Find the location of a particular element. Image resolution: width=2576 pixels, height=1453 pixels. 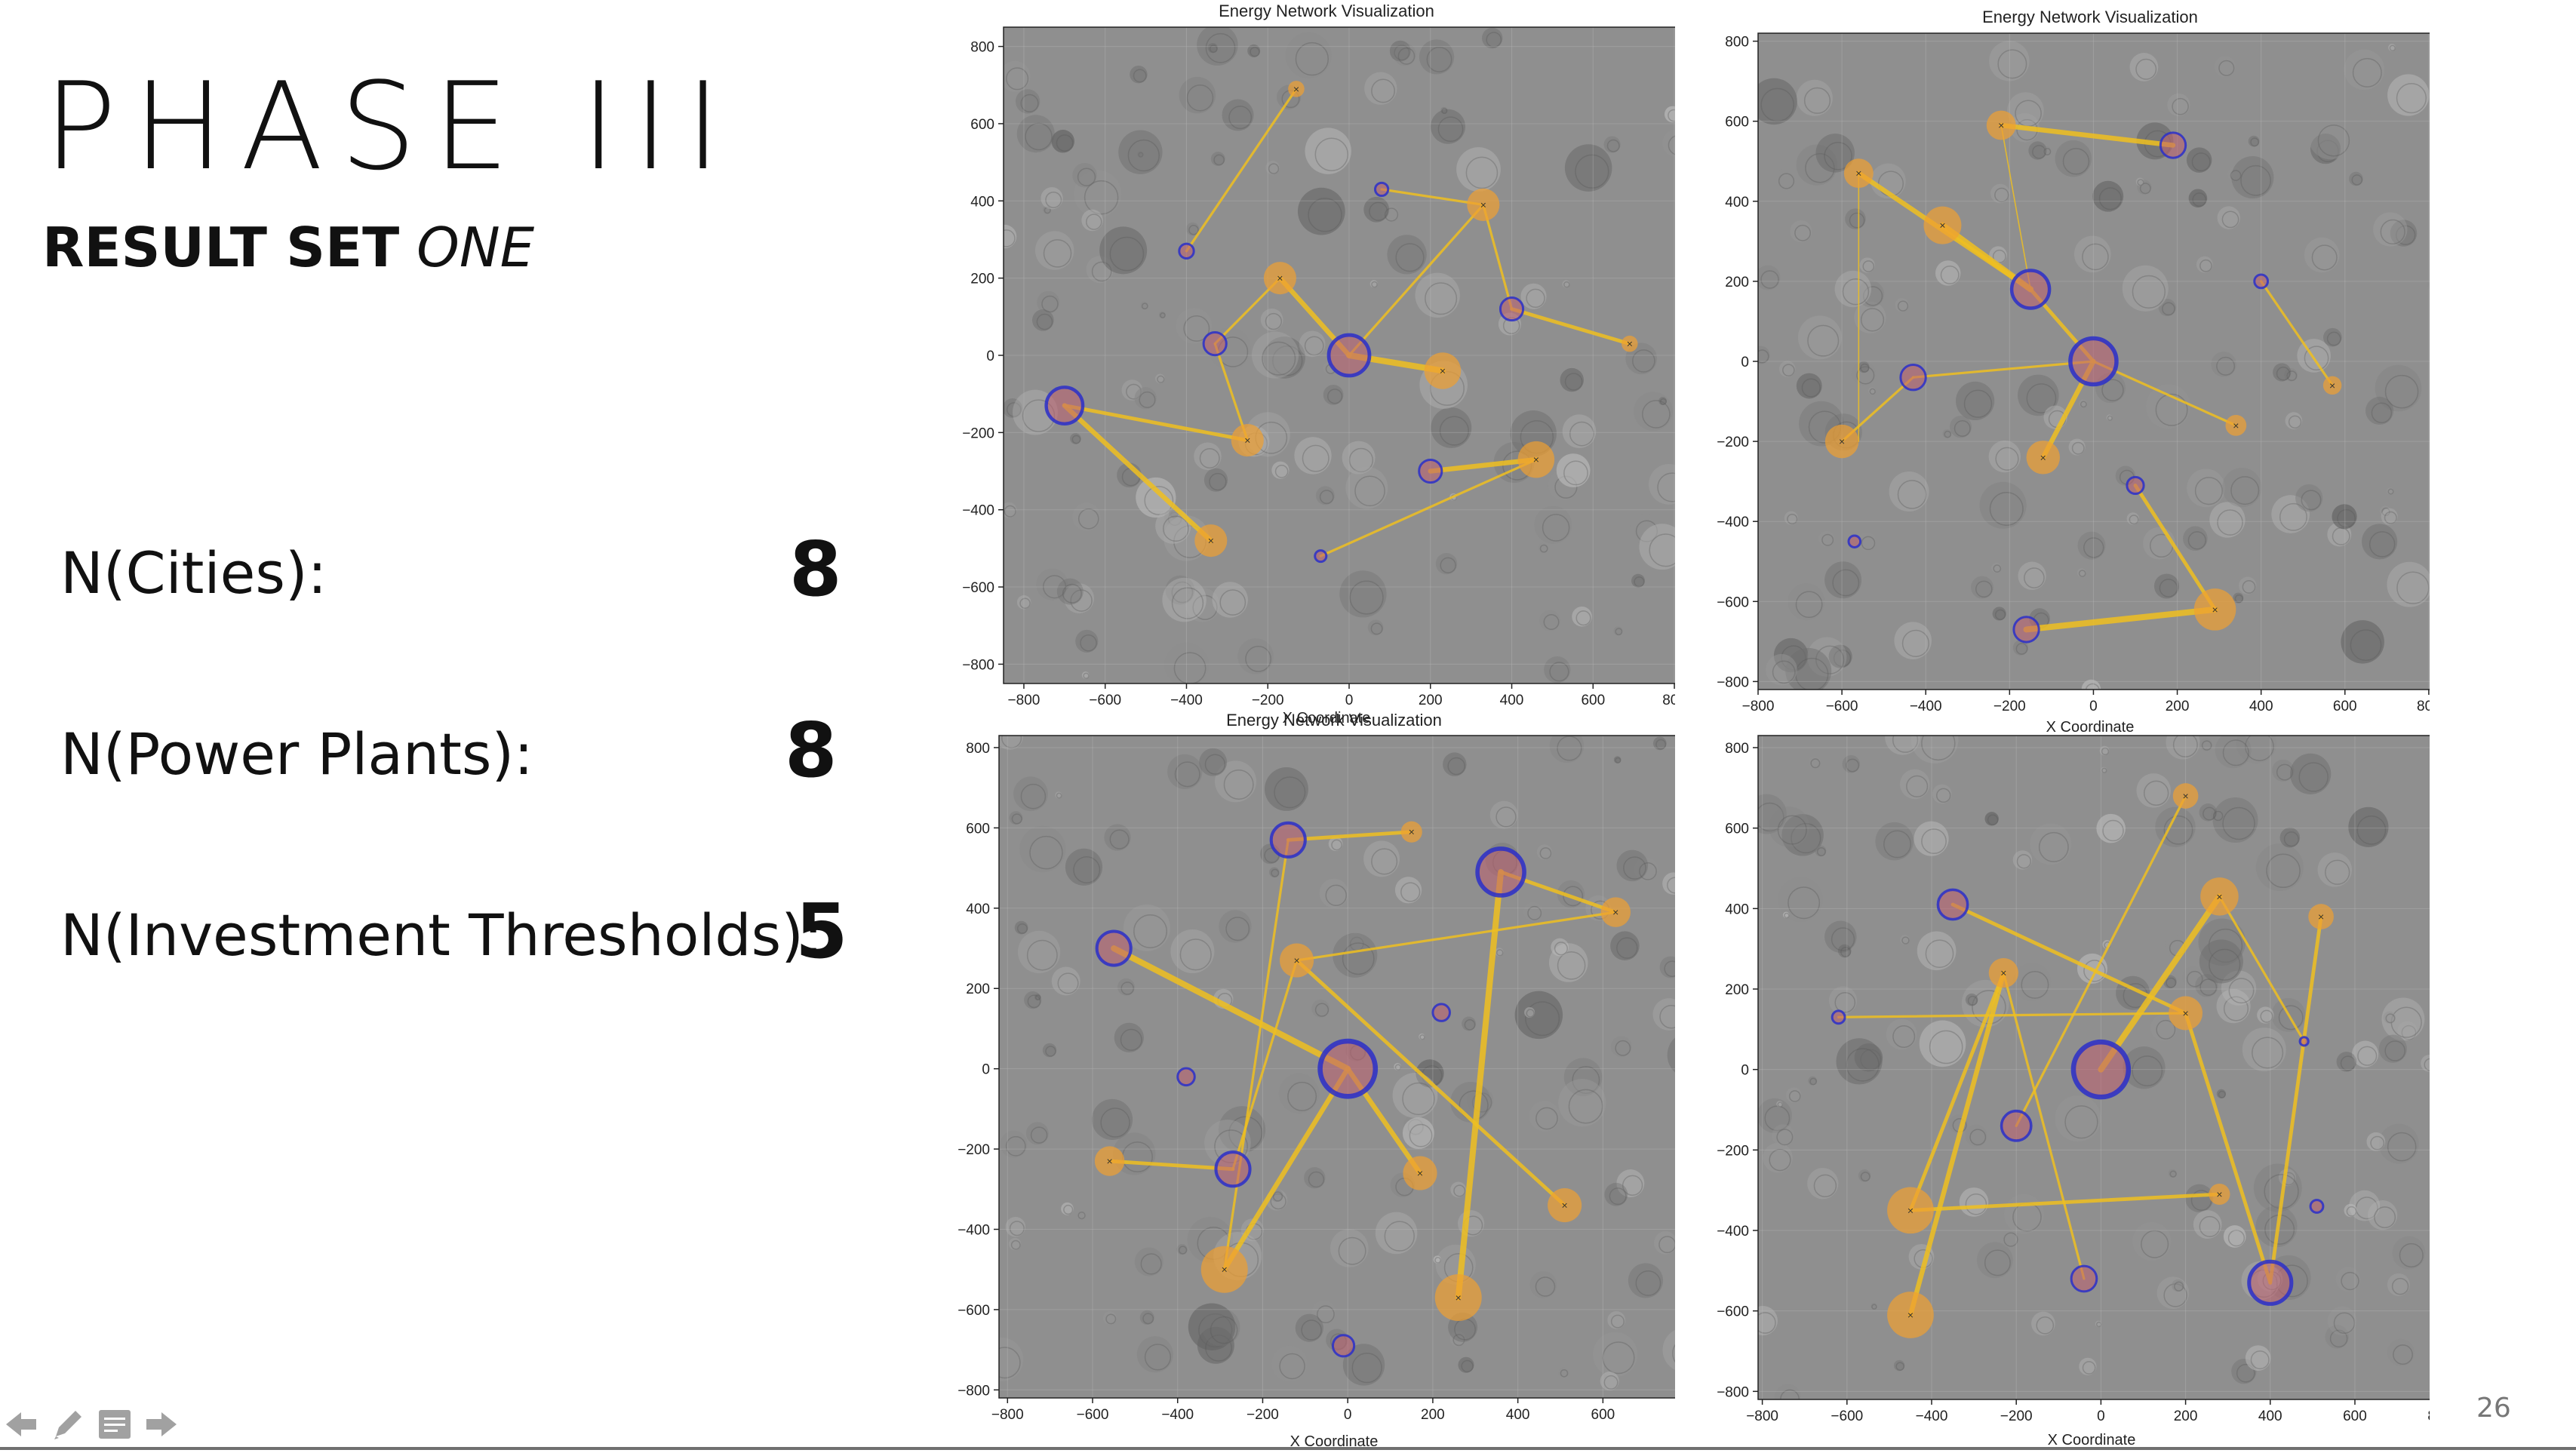

x-axis-label: X Coordinate is located at coordinates (2090, 727).